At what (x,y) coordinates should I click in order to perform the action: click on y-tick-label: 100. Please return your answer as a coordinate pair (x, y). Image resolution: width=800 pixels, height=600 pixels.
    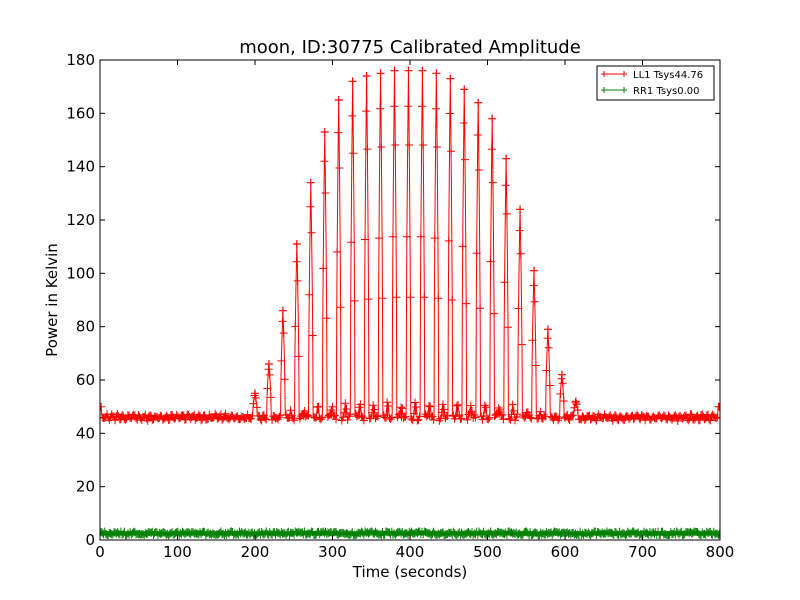
    Looking at the image, I should click on (80, 273).